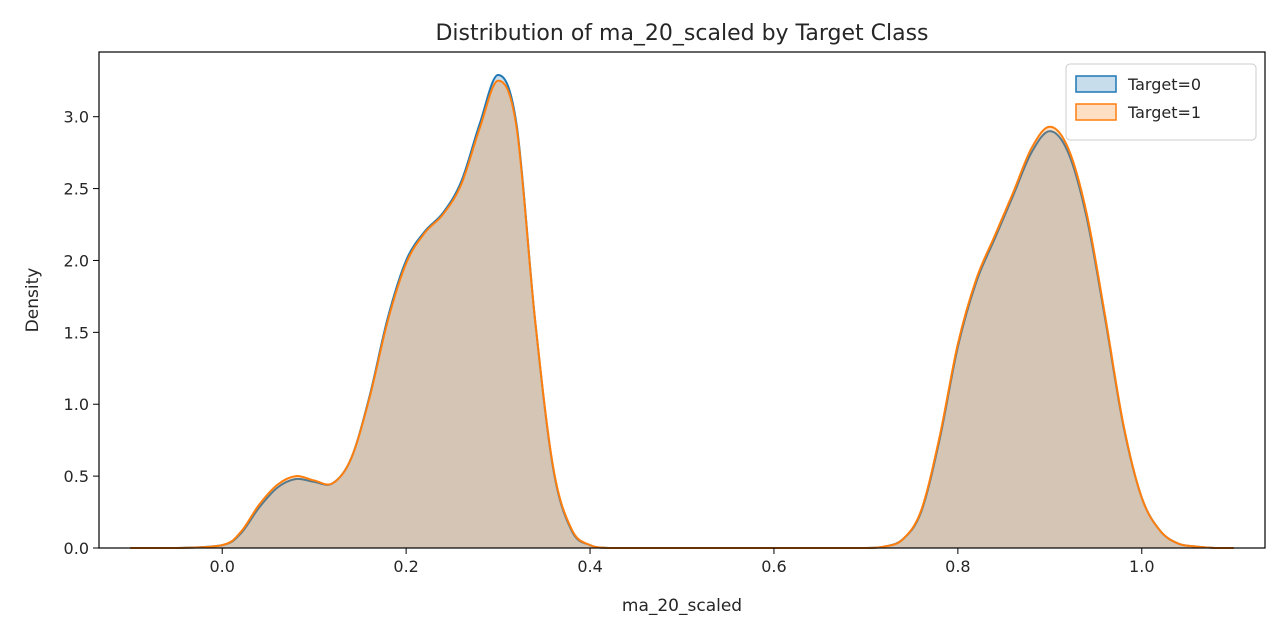  Describe the element at coordinates (76, 476) in the screenshot. I see `y-tick-label: 0.5` at that location.